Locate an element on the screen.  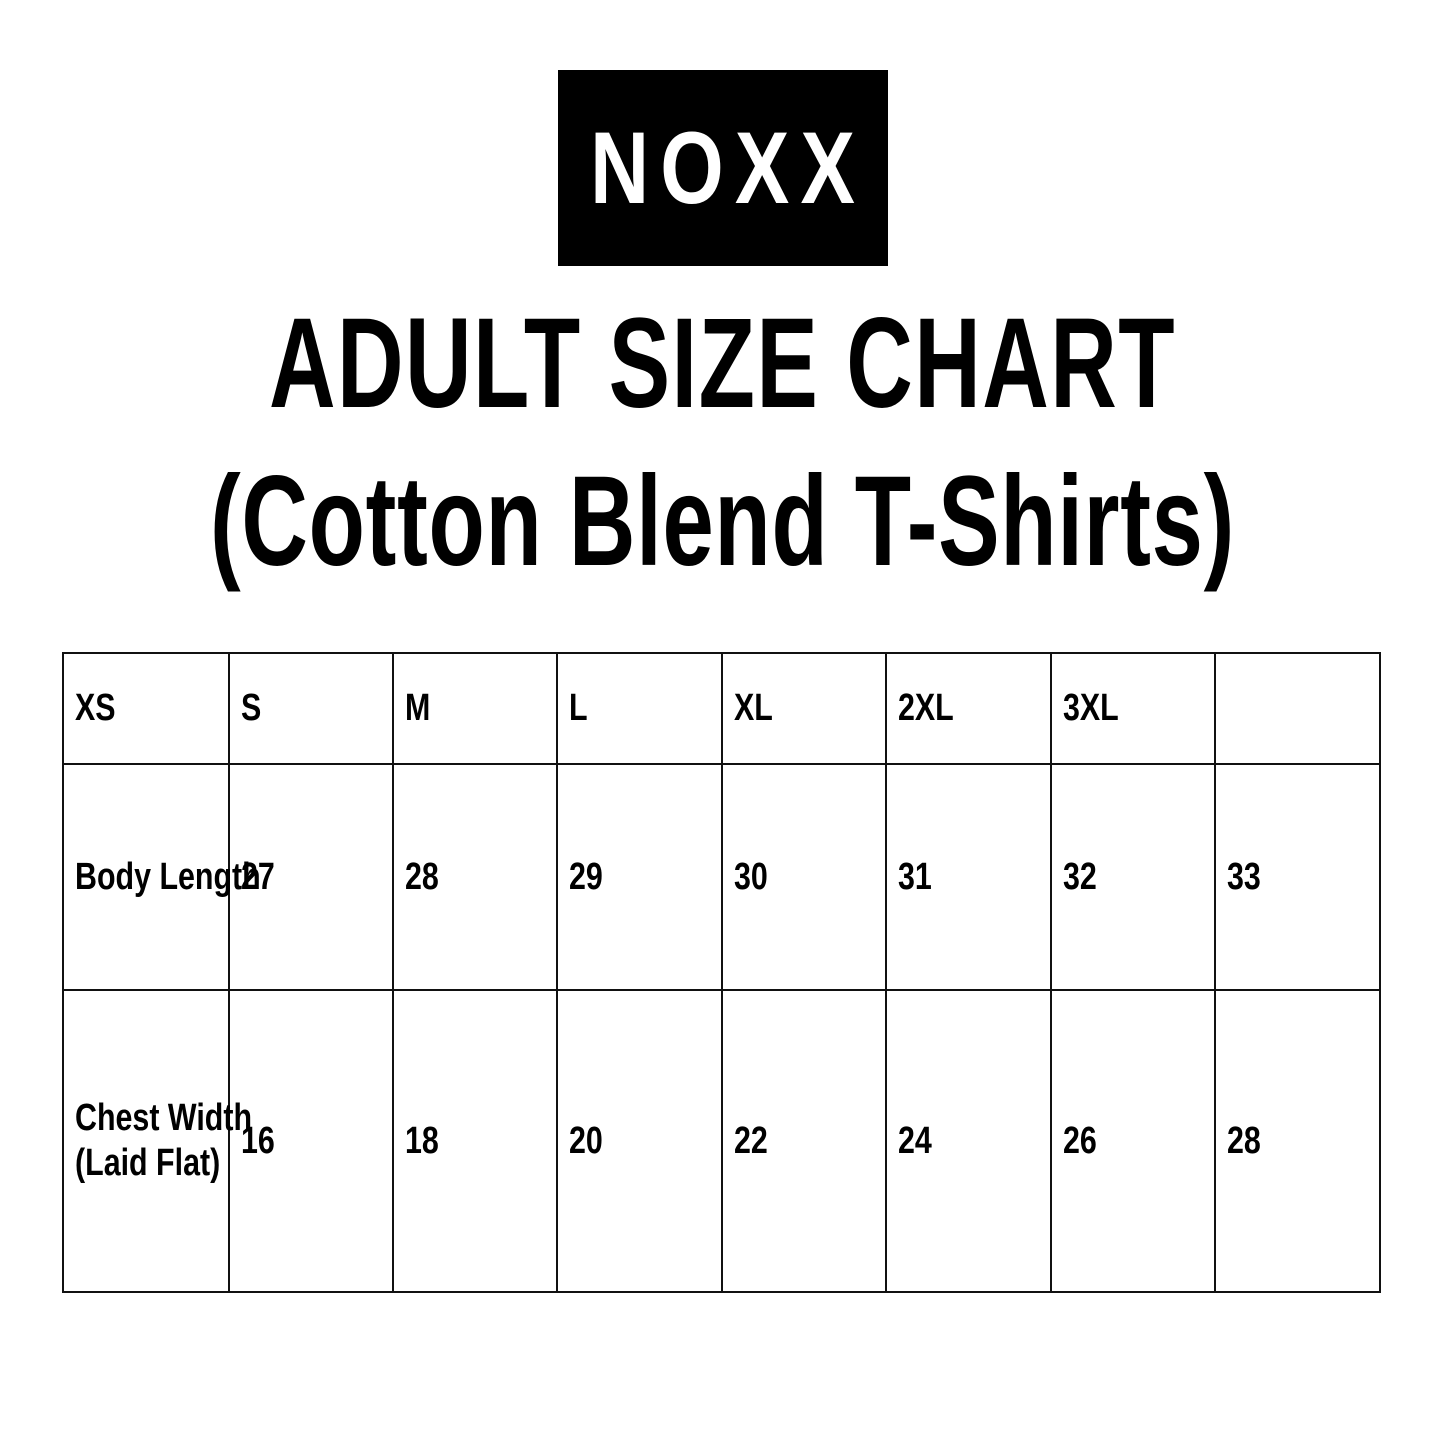
chest-width-value-xs: 16 is located at coordinates (257, 1140).